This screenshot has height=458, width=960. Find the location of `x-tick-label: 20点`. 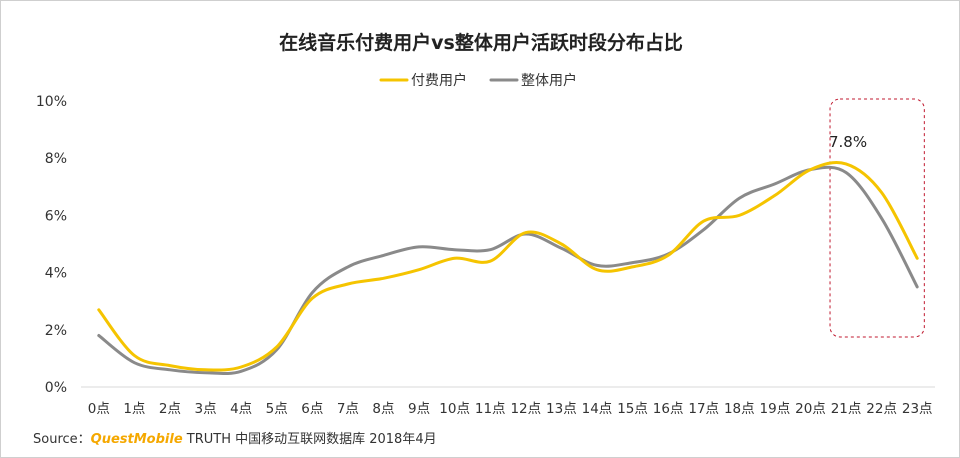

x-tick-label: 20点 is located at coordinates (810, 409).